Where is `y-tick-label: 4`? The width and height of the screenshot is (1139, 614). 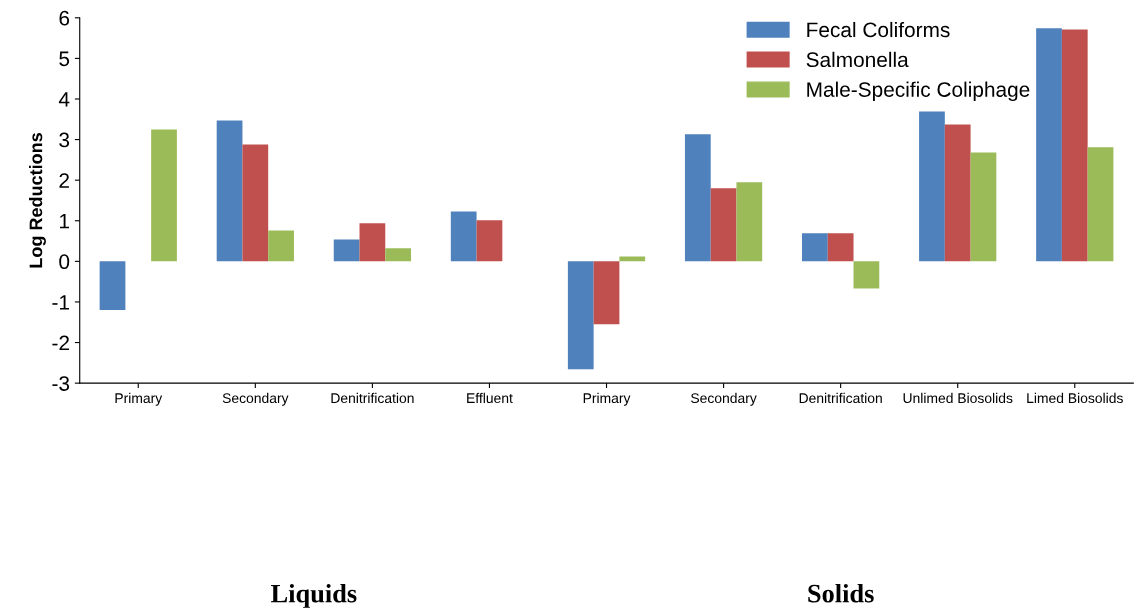
y-tick-label: 4 is located at coordinates (64, 99).